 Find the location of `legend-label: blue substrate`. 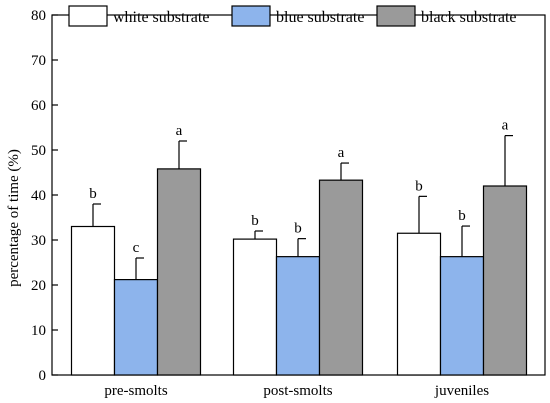

legend-label: blue substrate is located at coordinates (320, 17).